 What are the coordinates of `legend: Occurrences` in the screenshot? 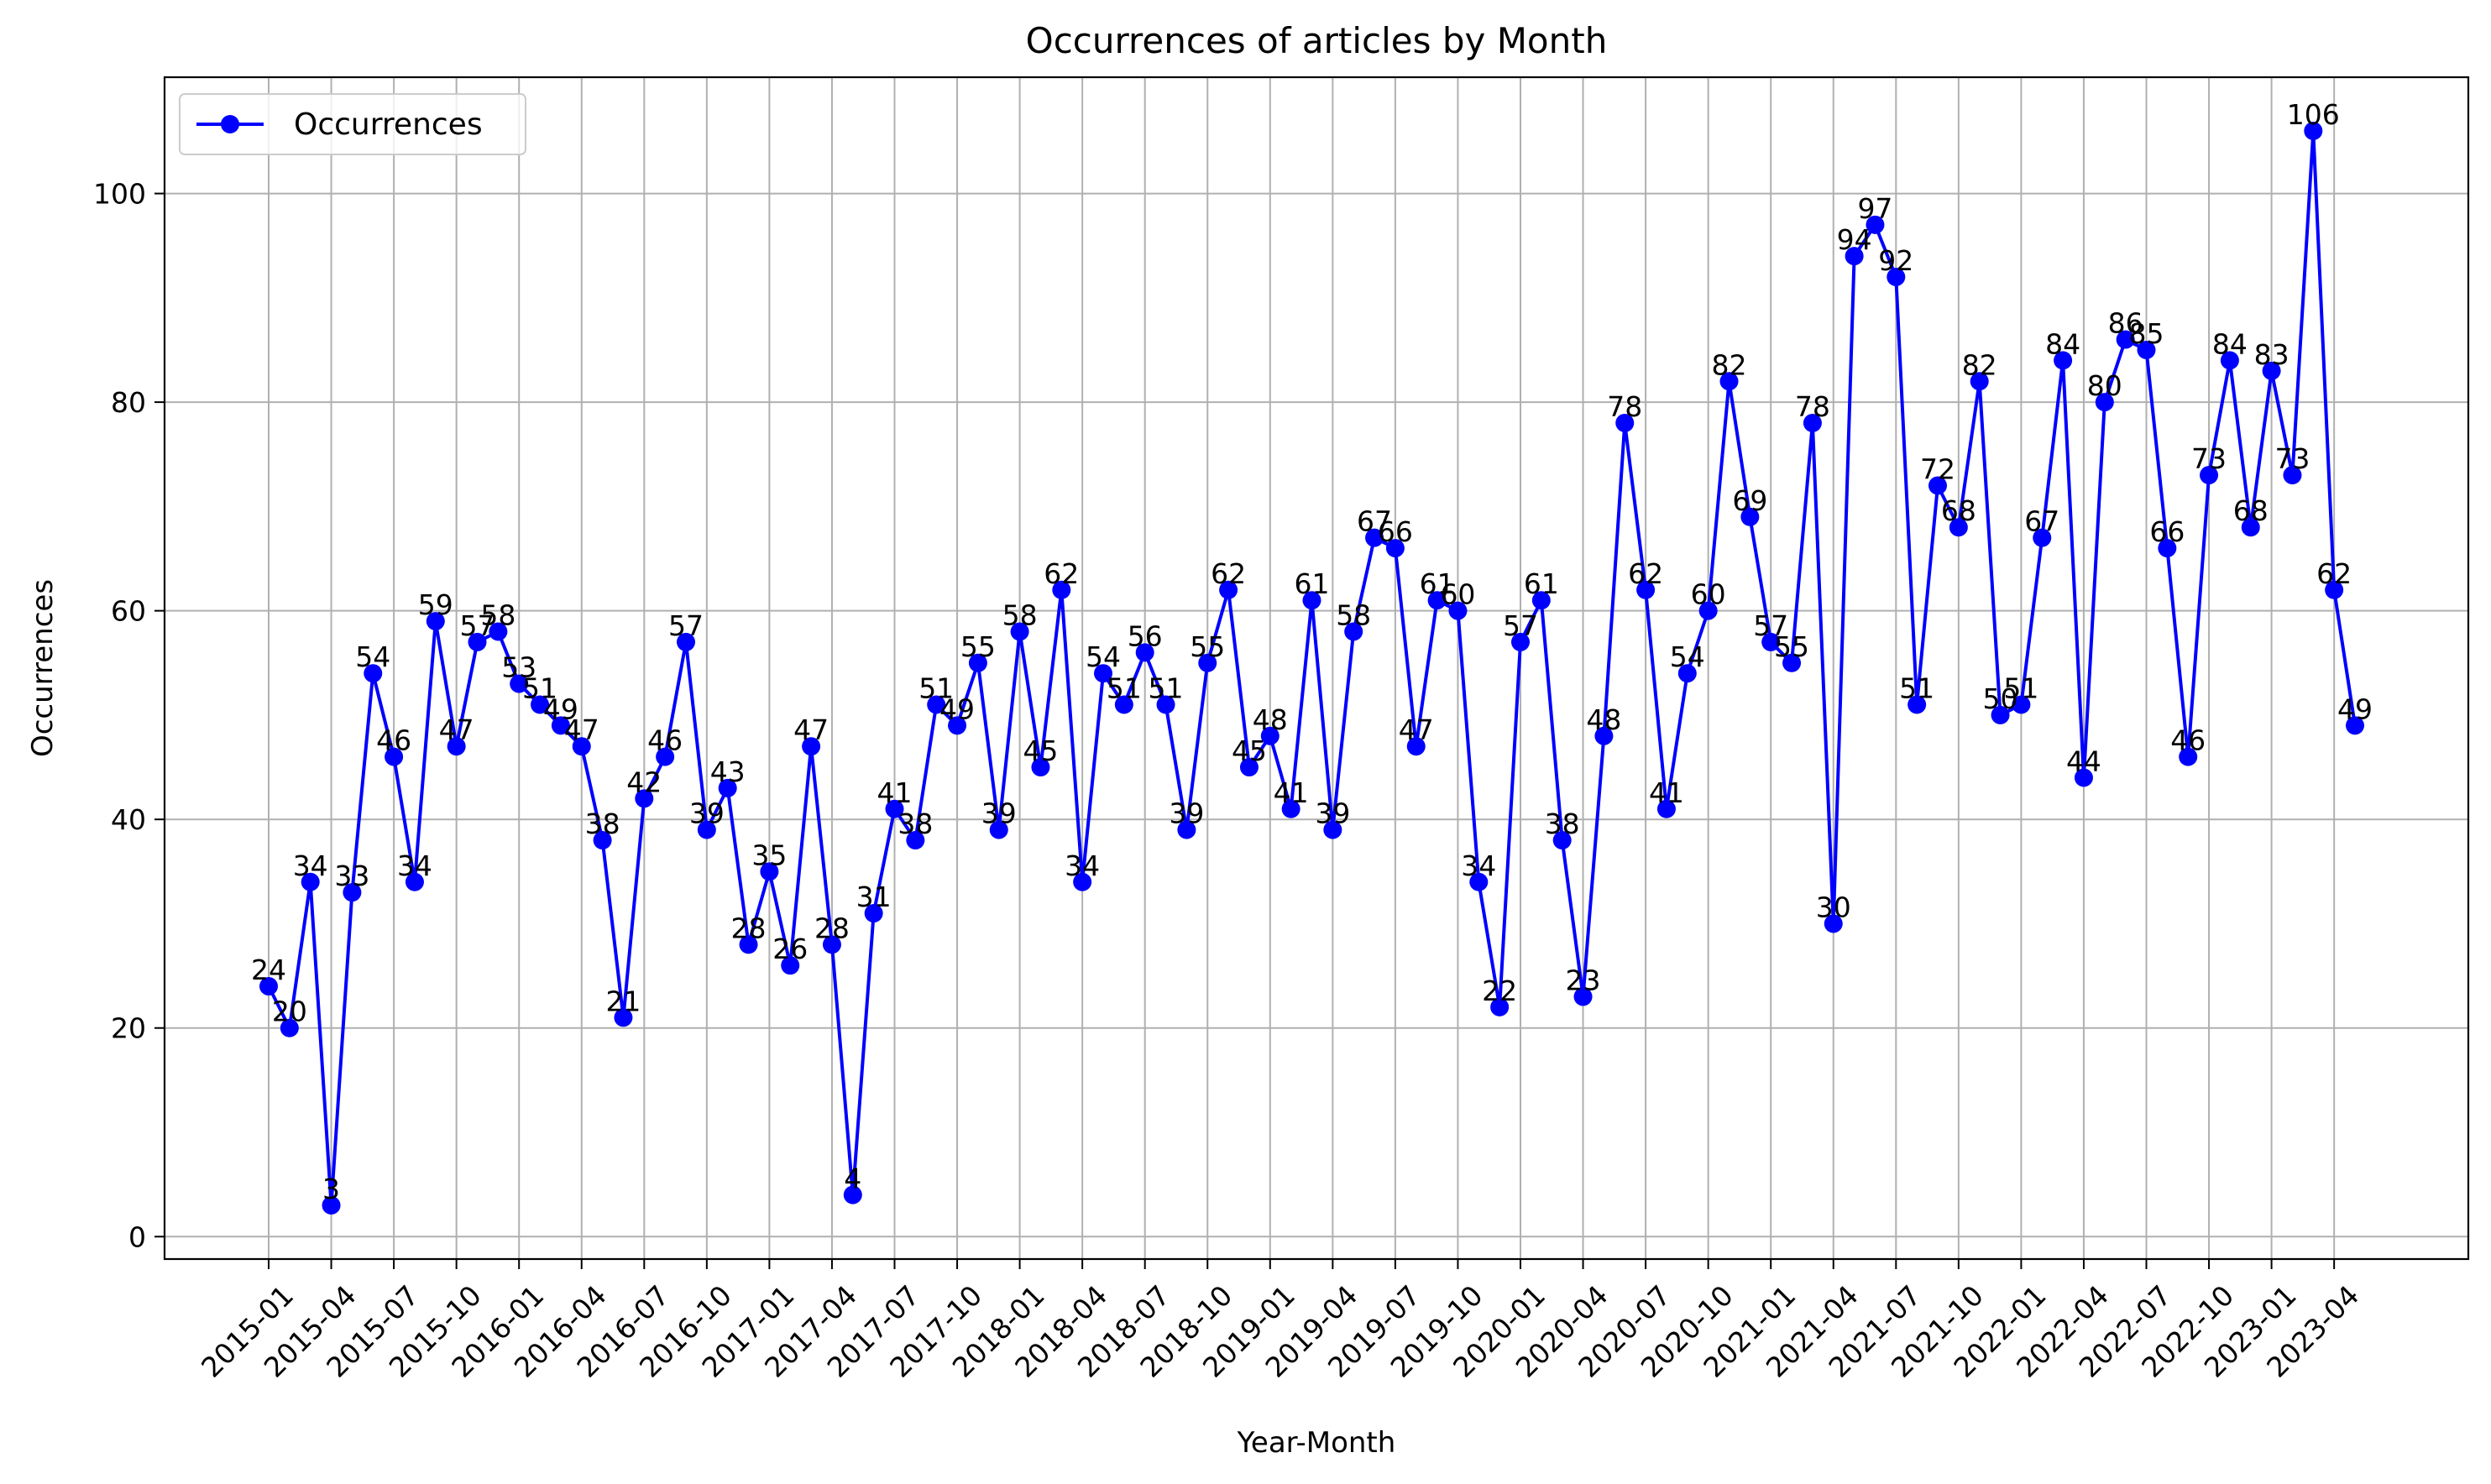 It's located at (352, 124).